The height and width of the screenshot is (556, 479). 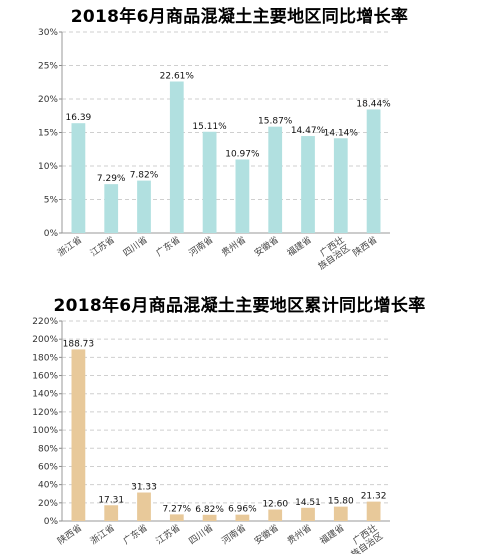 What do you see at coordinates (275, 505) in the screenshot?
I see `chart2-data-label: 12.60` at bounding box center [275, 505].